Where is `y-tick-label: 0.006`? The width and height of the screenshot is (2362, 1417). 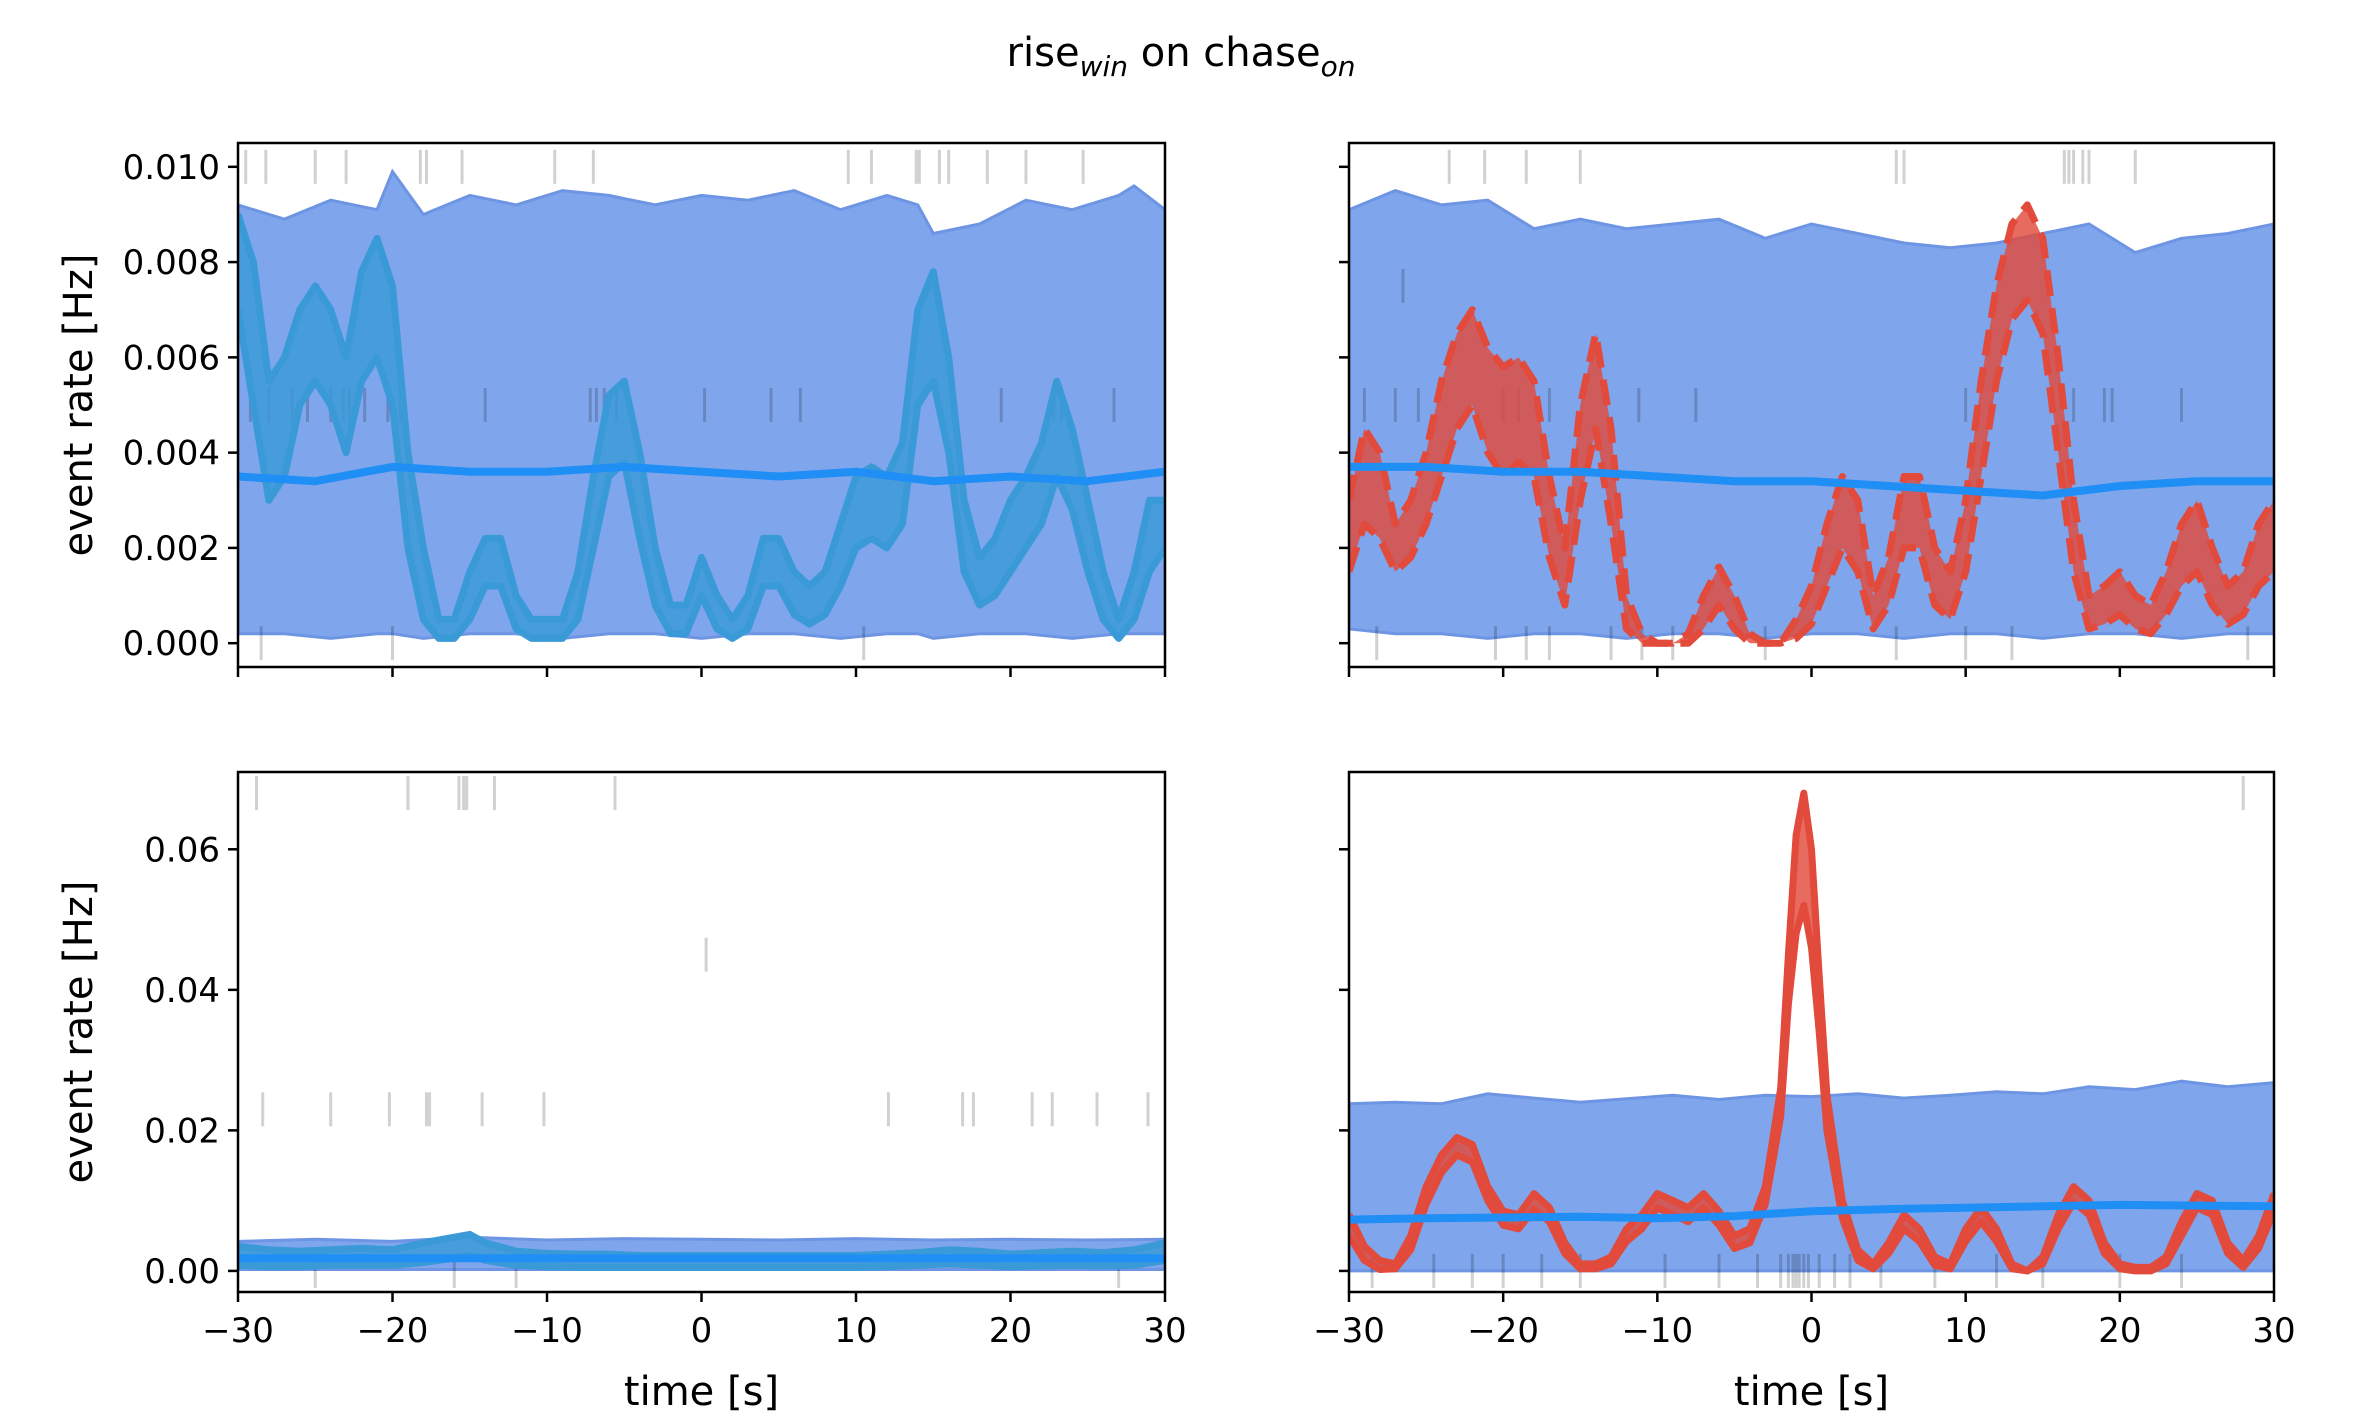
y-tick-label: 0.006 is located at coordinates (171, 358).